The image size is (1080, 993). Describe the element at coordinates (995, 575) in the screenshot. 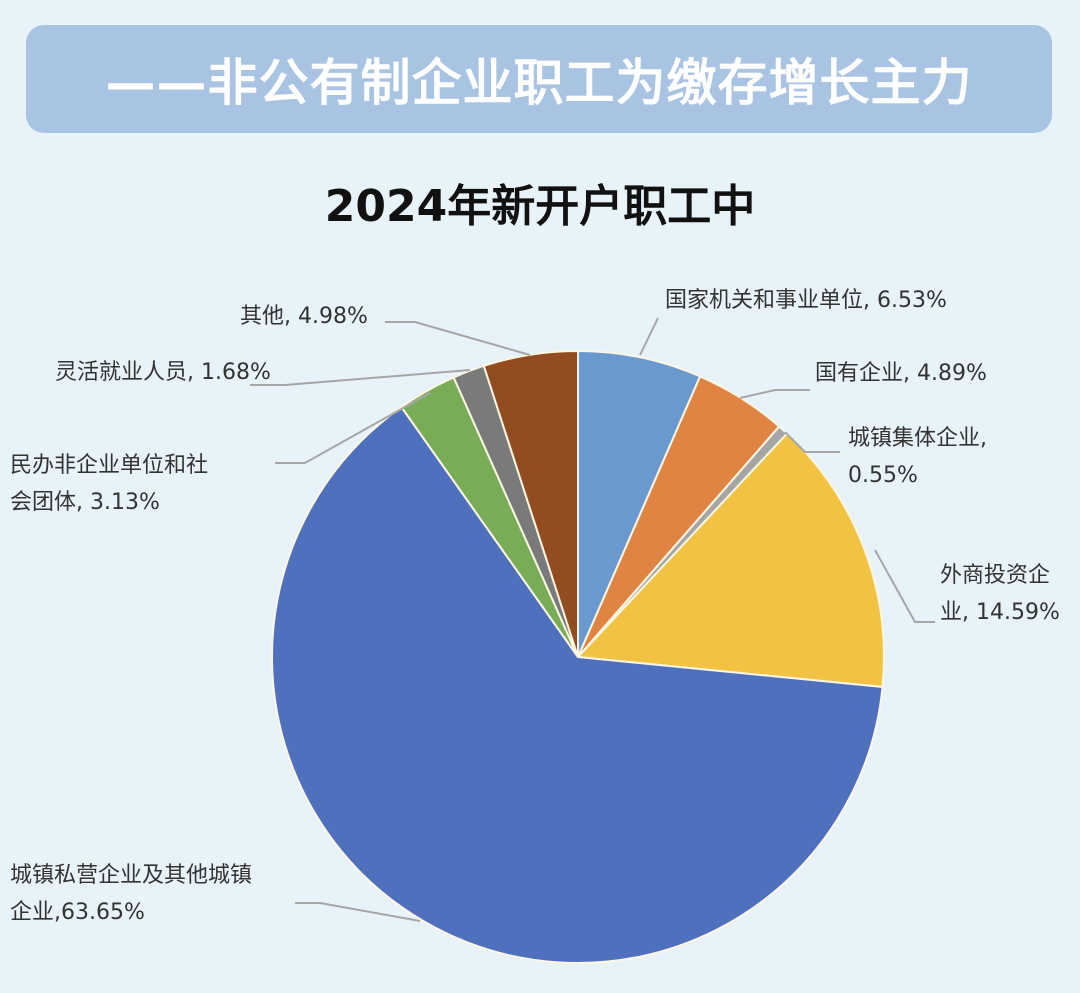

I see `slice-label: 外商投资企` at that location.